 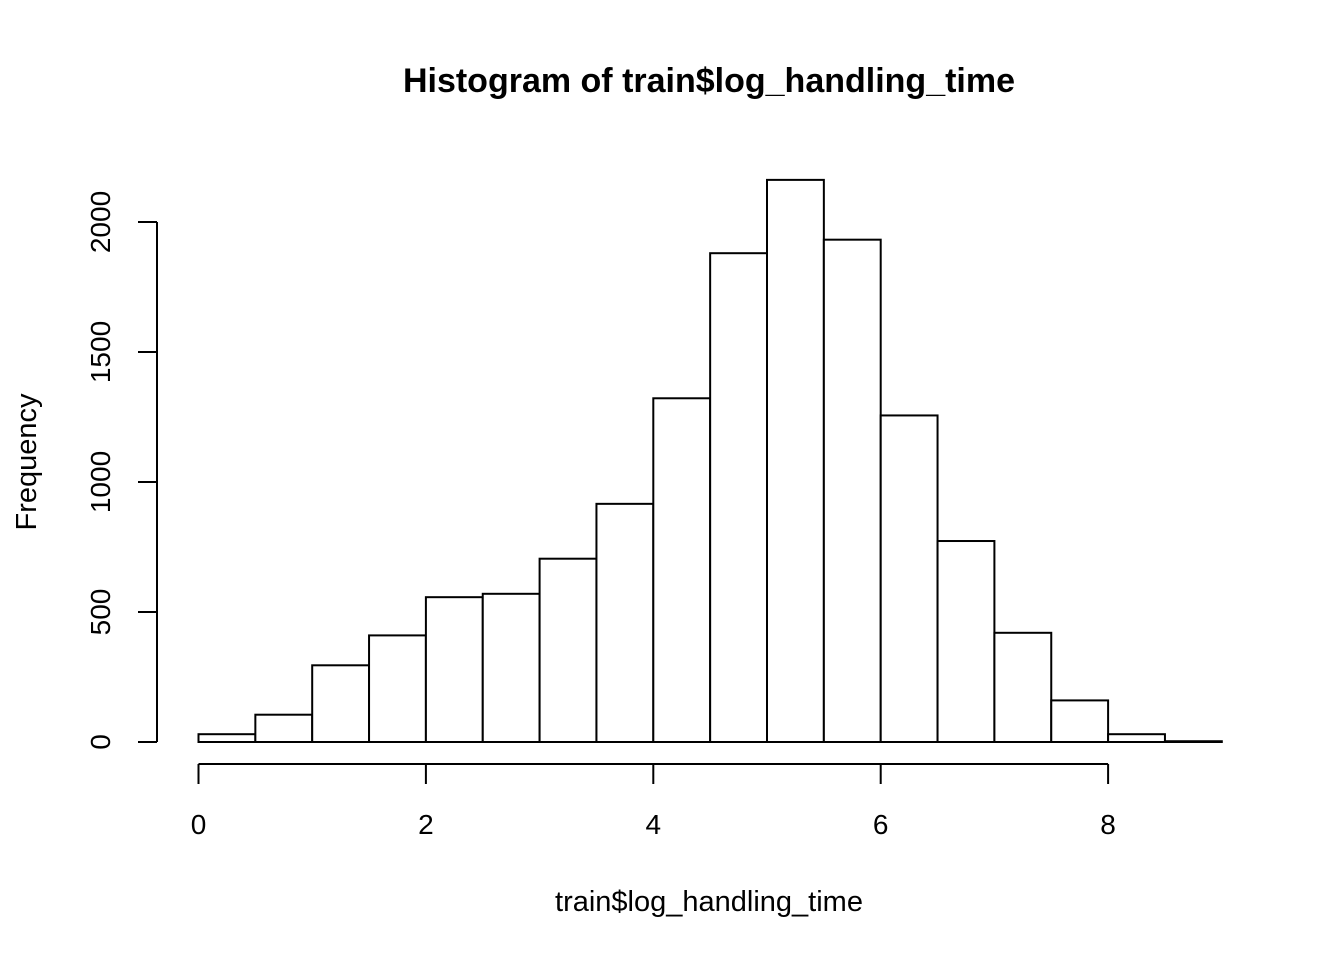 I want to click on y-tick-label: 0, so click(x=100, y=742).